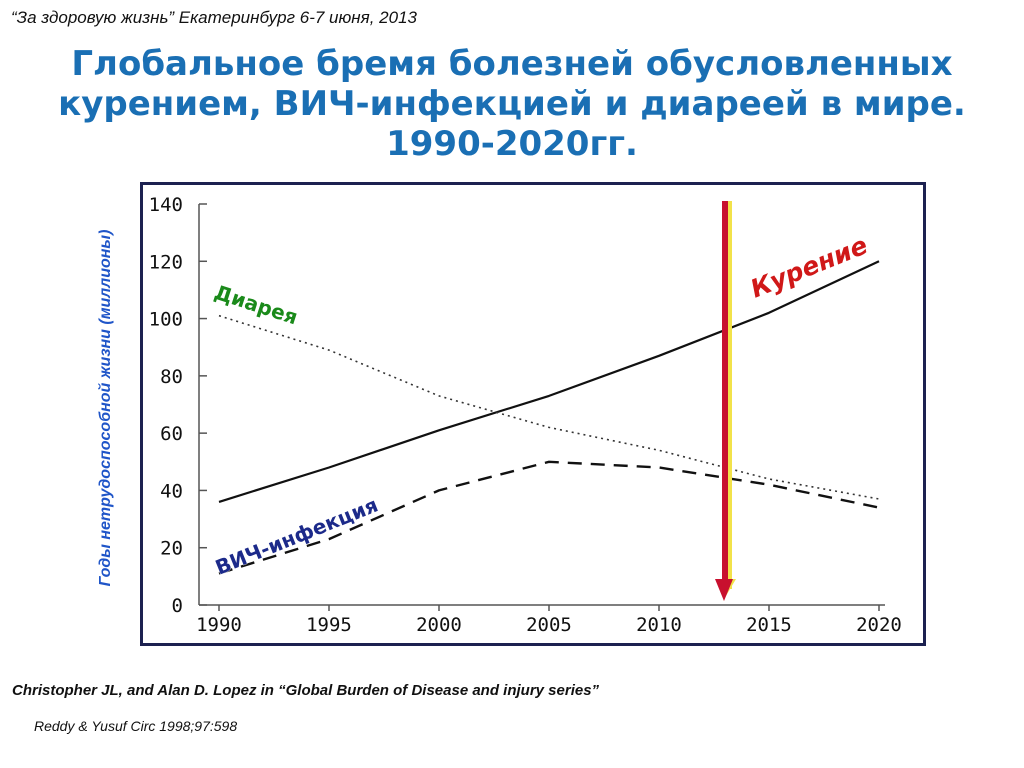 Image resolution: width=1024 pixels, height=768 pixels. Describe the element at coordinates (879, 625) in the screenshot. I see `x-tick-label: 2020` at that location.